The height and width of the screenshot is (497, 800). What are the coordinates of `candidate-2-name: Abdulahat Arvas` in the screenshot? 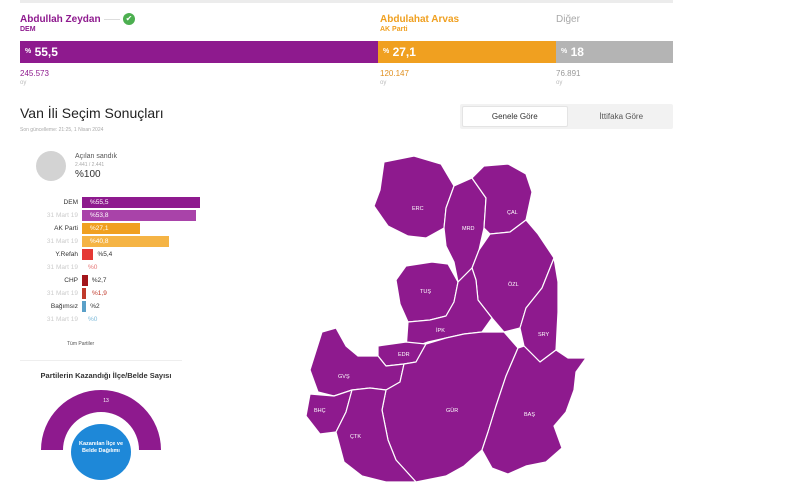 It's located at (420, 19).